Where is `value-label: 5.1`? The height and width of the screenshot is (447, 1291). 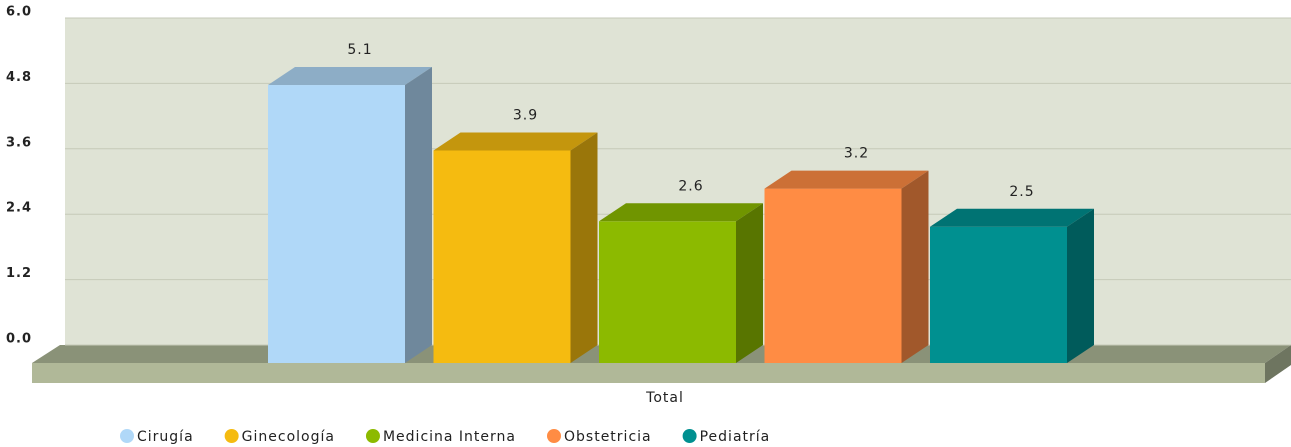
value-label: 5.1 is located at coordinates (359, 50).